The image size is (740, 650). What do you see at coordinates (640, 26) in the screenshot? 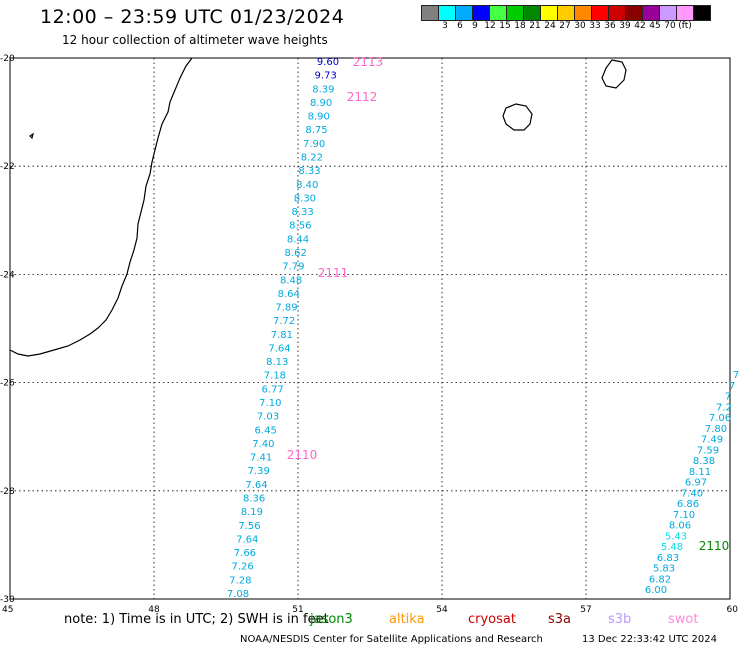
I see `scale-label: 42` at bounding box center [640, 26].